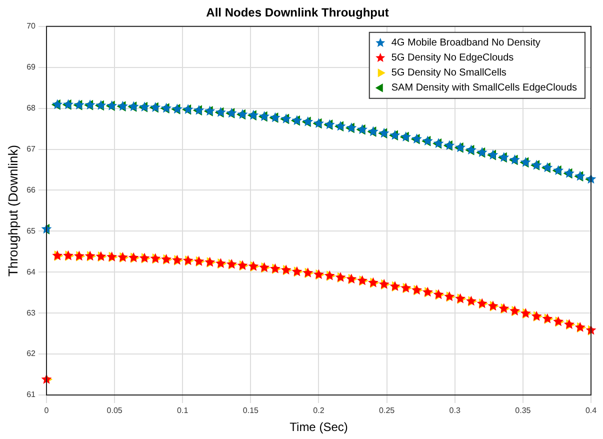 The image size is (603, 439). Describe the element at coordinates (31, 26) in the screenshot. I see `y-tick-label: 70` at that location.